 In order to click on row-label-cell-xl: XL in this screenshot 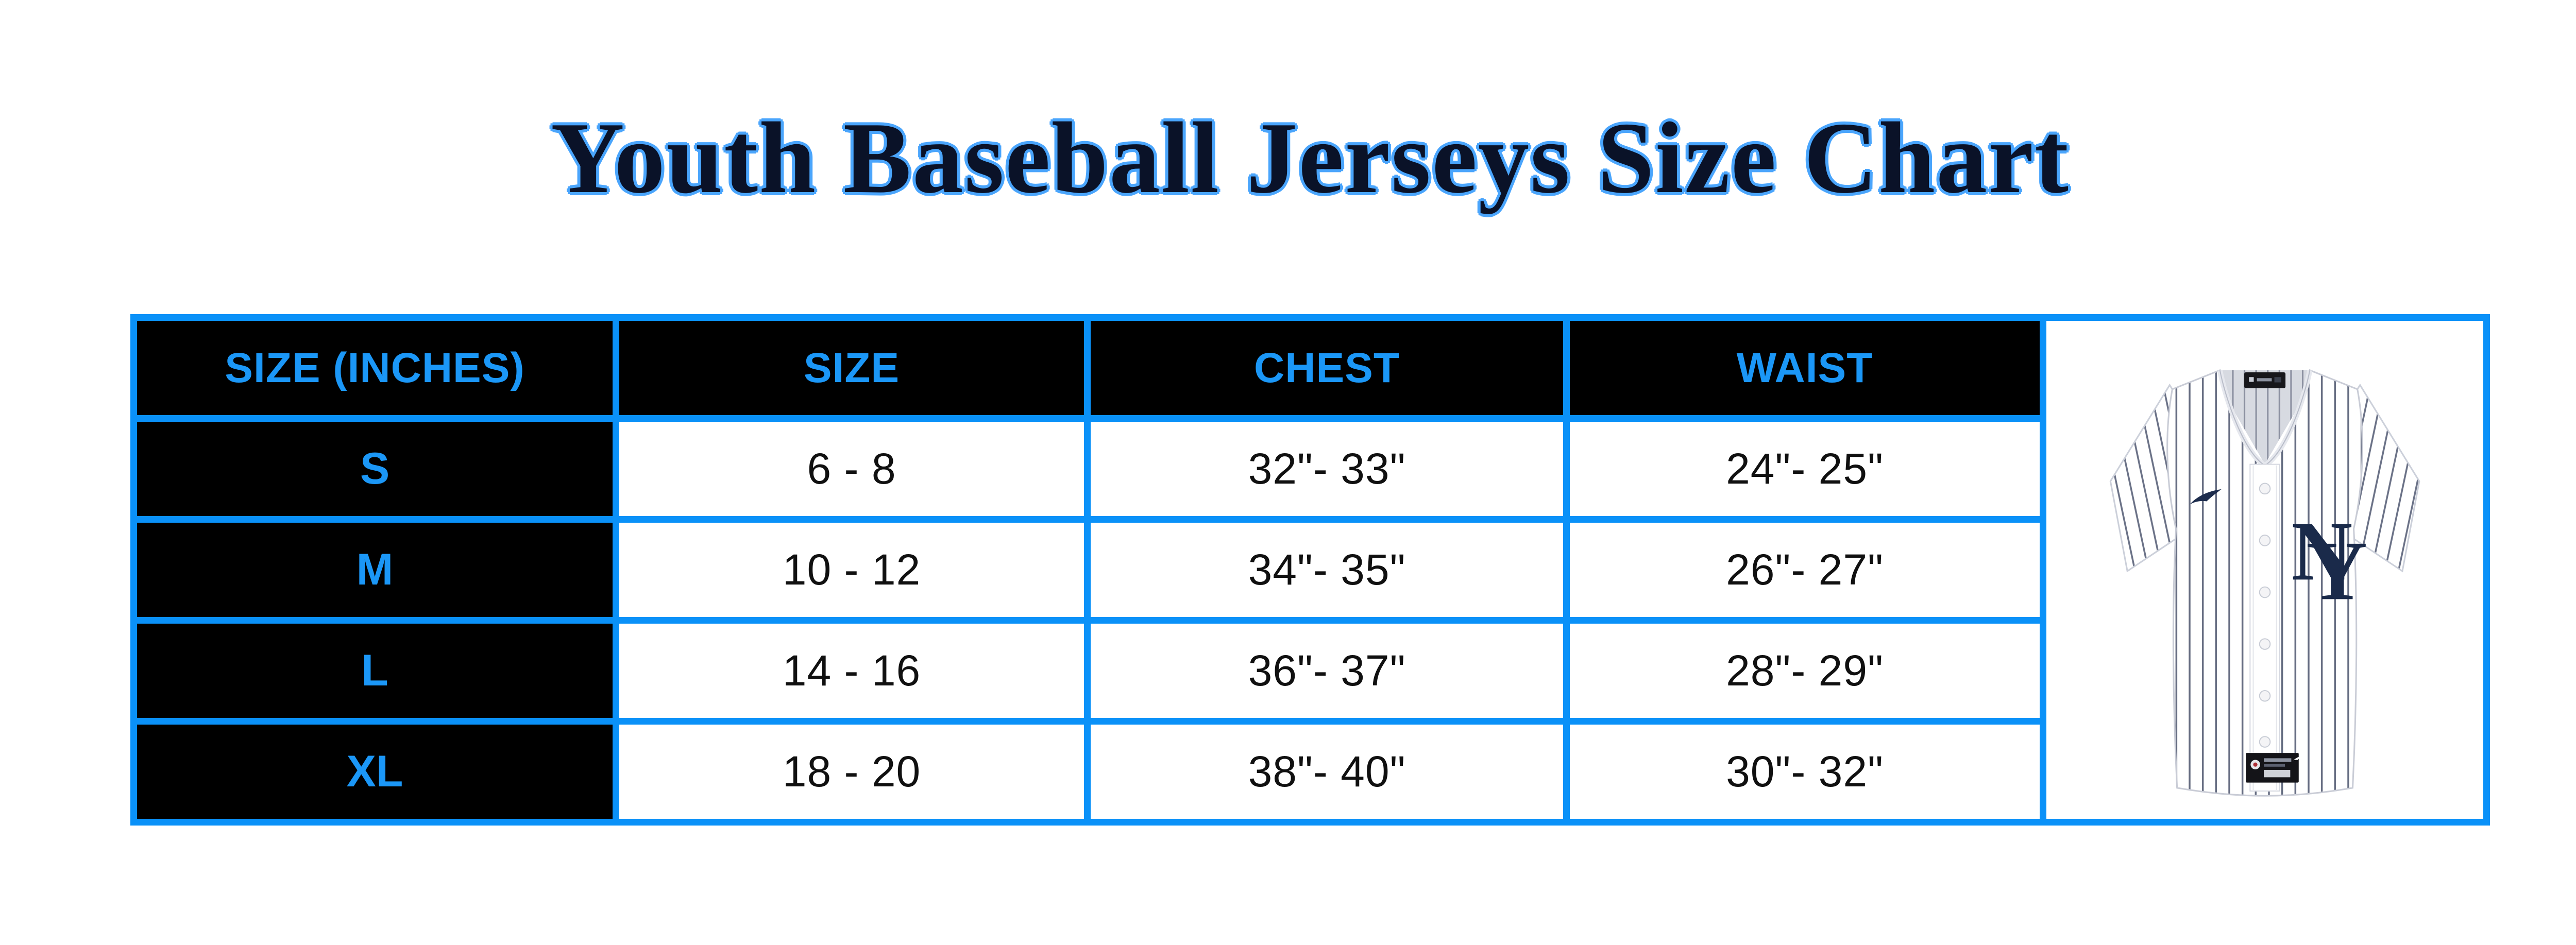, I will do `click(375, 772)`.